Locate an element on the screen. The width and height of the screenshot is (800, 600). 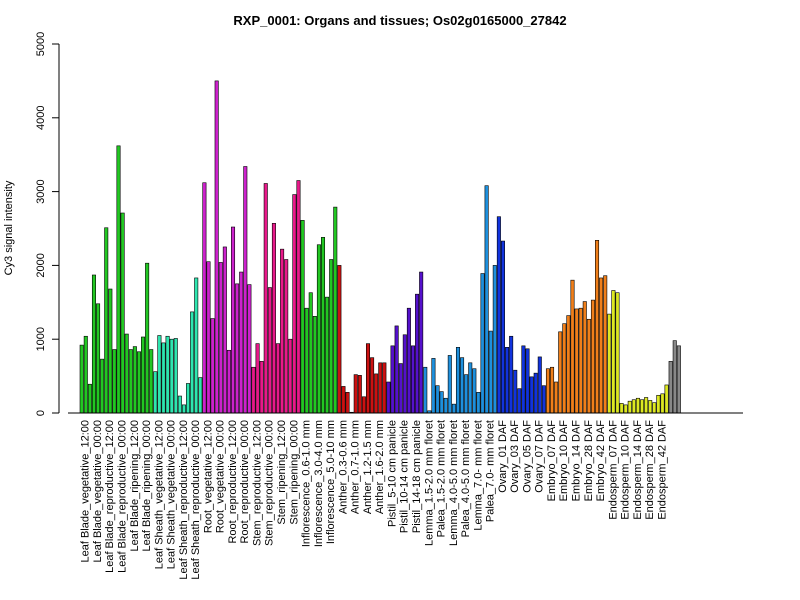
x-tick-label: Pistil_14-18 cm panicle is located at coordinates (417, 476).